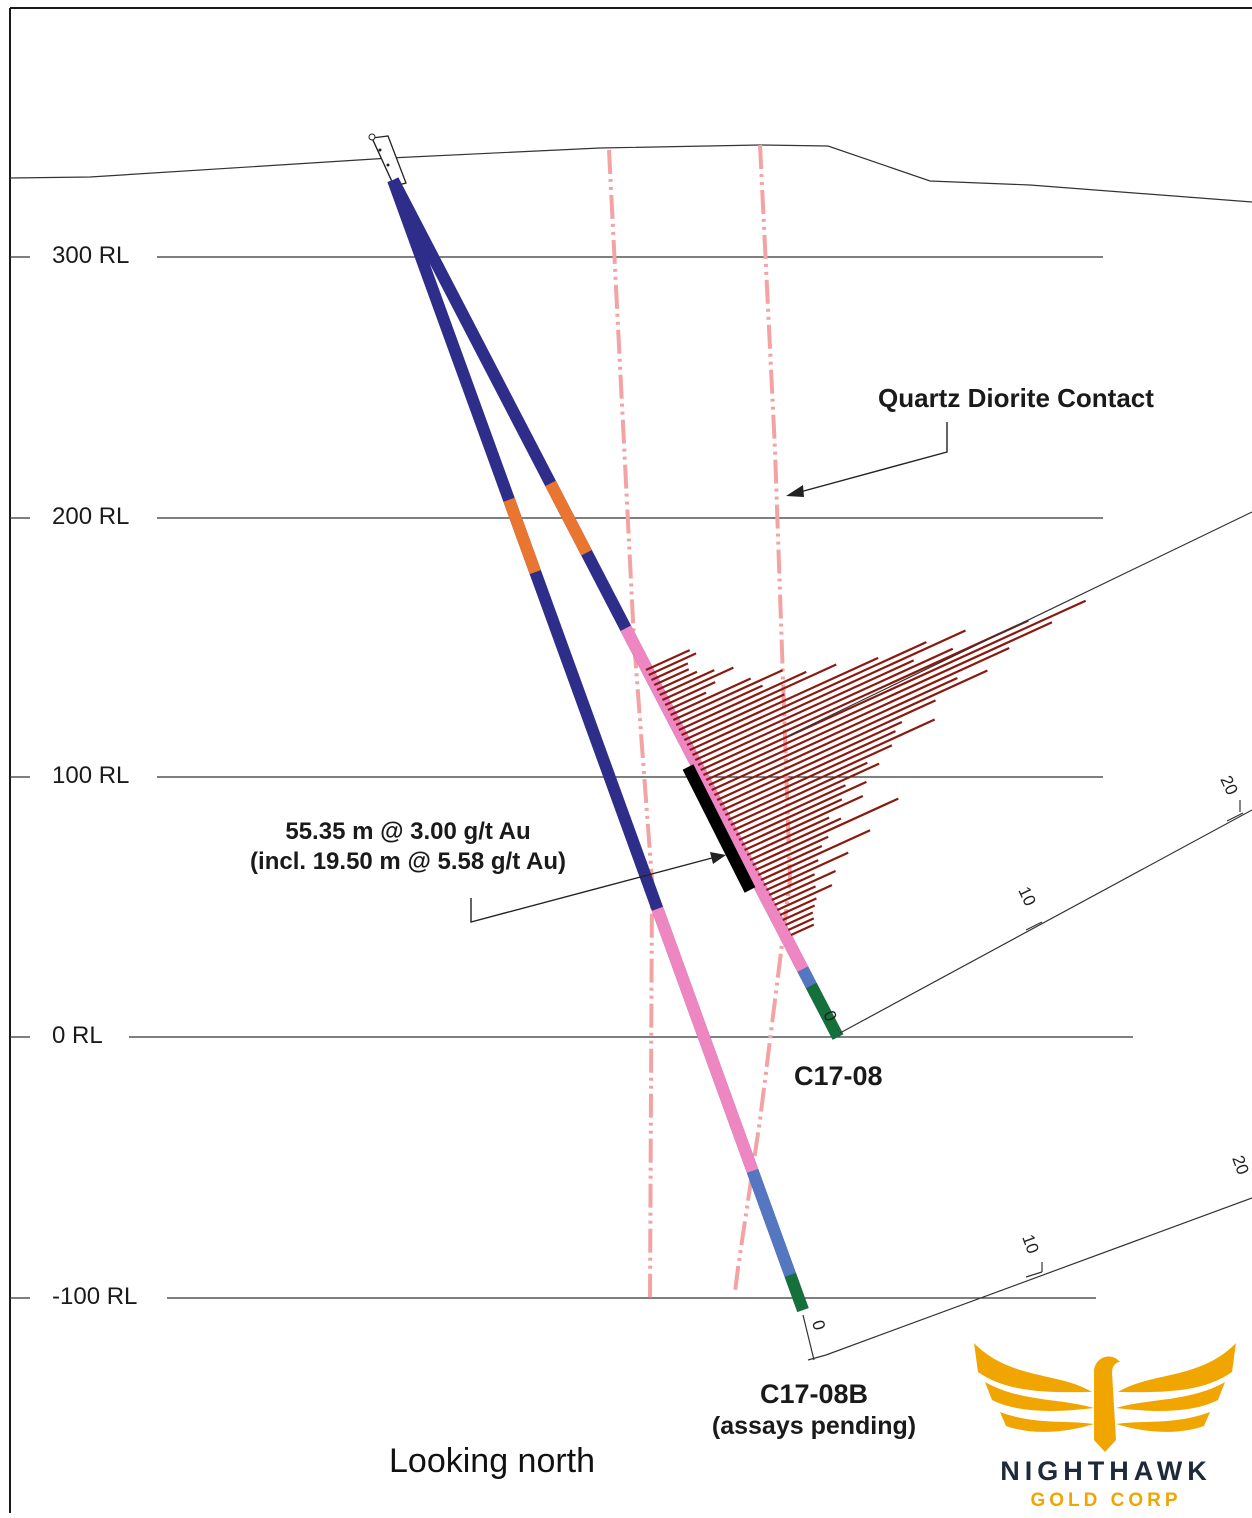 Image resolution: width=1252 pixels, height=1518 pixels. Describe the element at coordinates (719, 828) in the screenshot. I see `high-grade-interval` at that location.